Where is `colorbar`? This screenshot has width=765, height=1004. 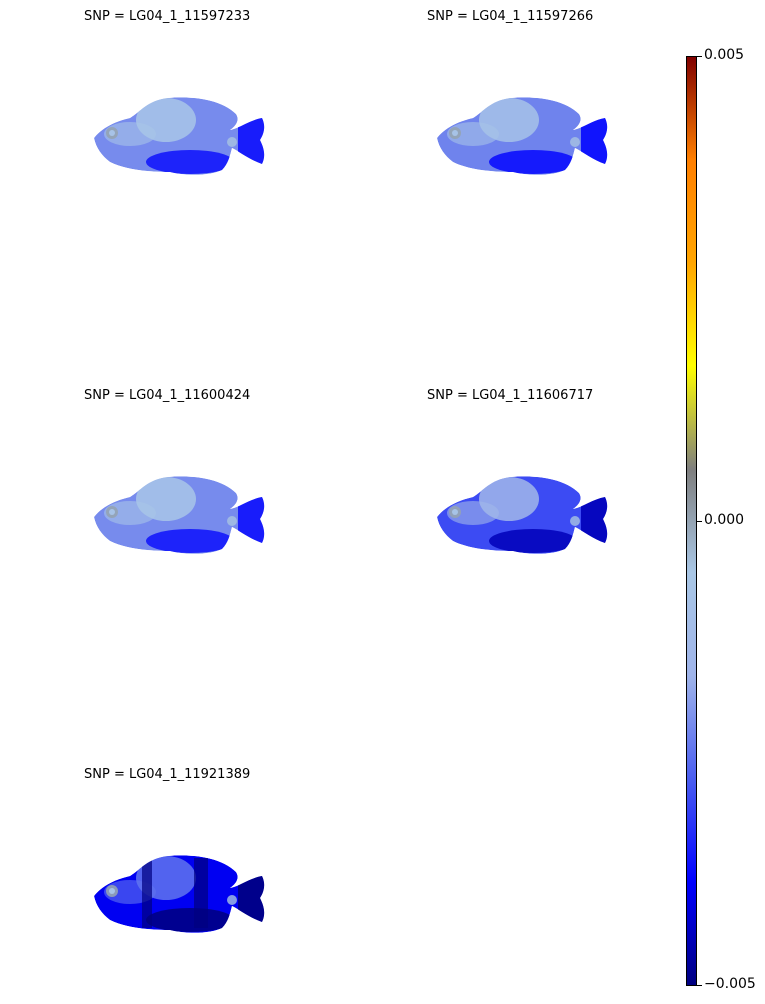 colorbar is located at coordinates (691, 521).